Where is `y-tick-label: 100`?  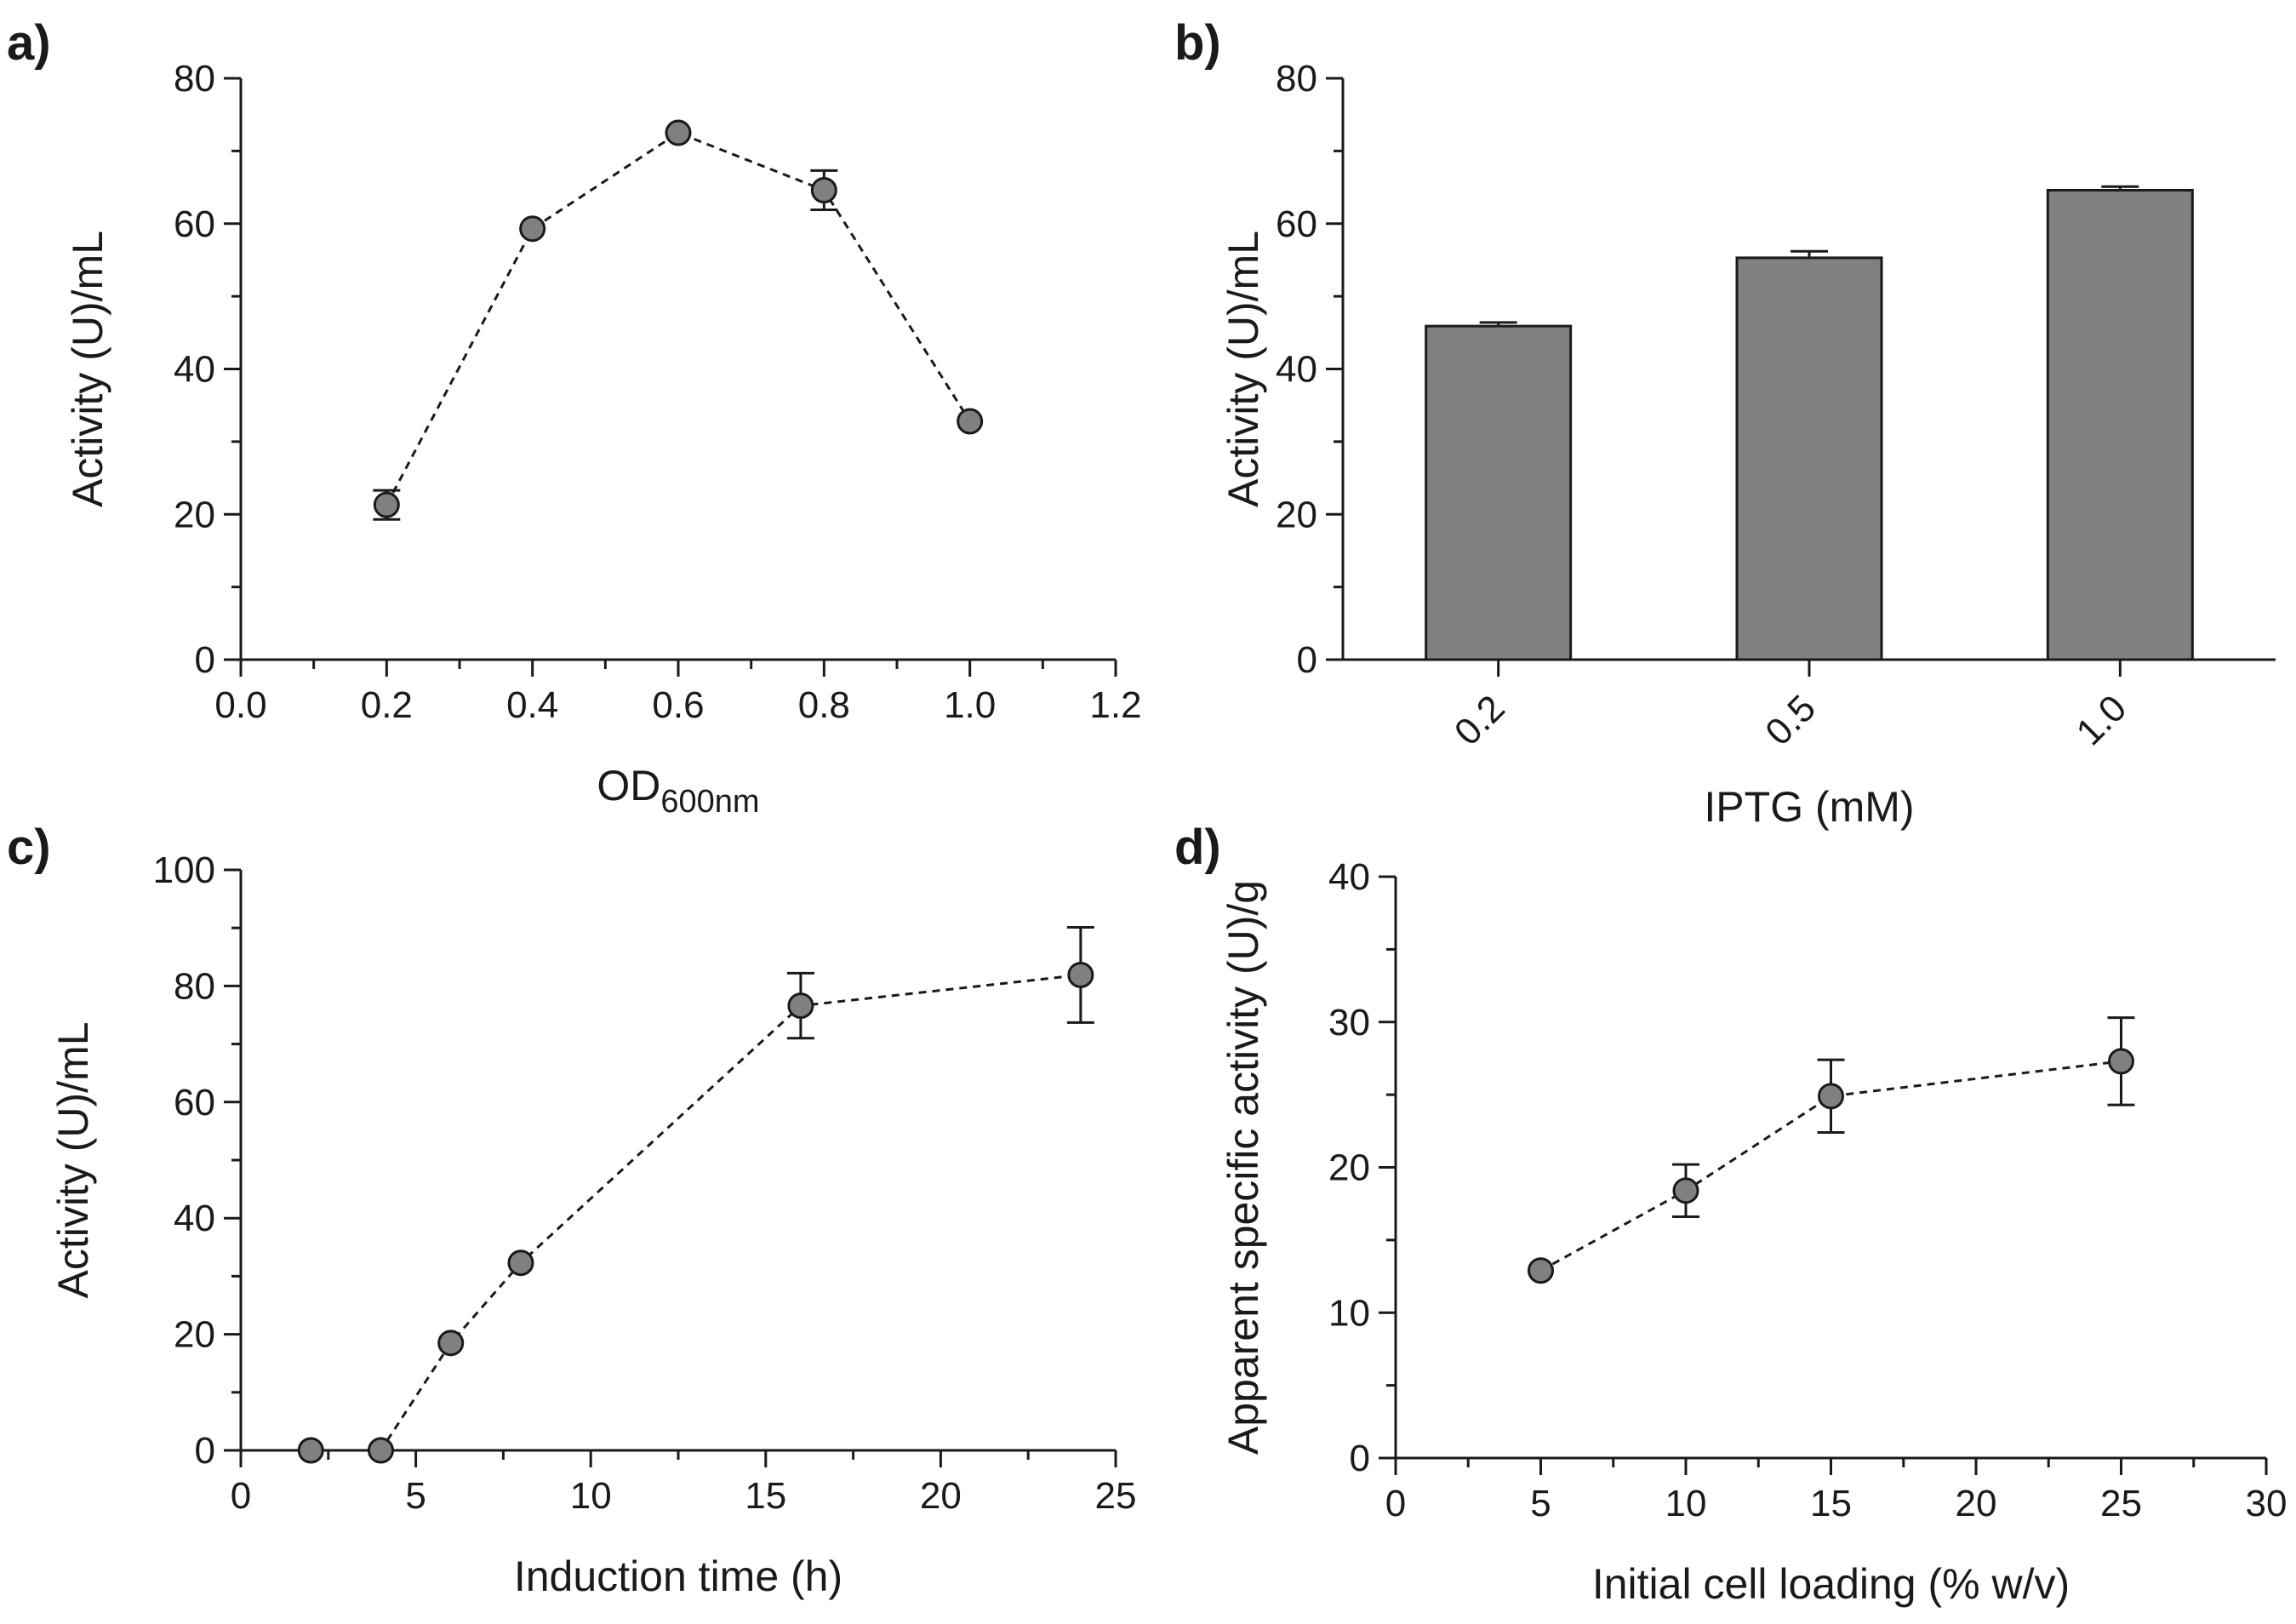
y-tick-label: 100 is located at coordinates (184, 870).